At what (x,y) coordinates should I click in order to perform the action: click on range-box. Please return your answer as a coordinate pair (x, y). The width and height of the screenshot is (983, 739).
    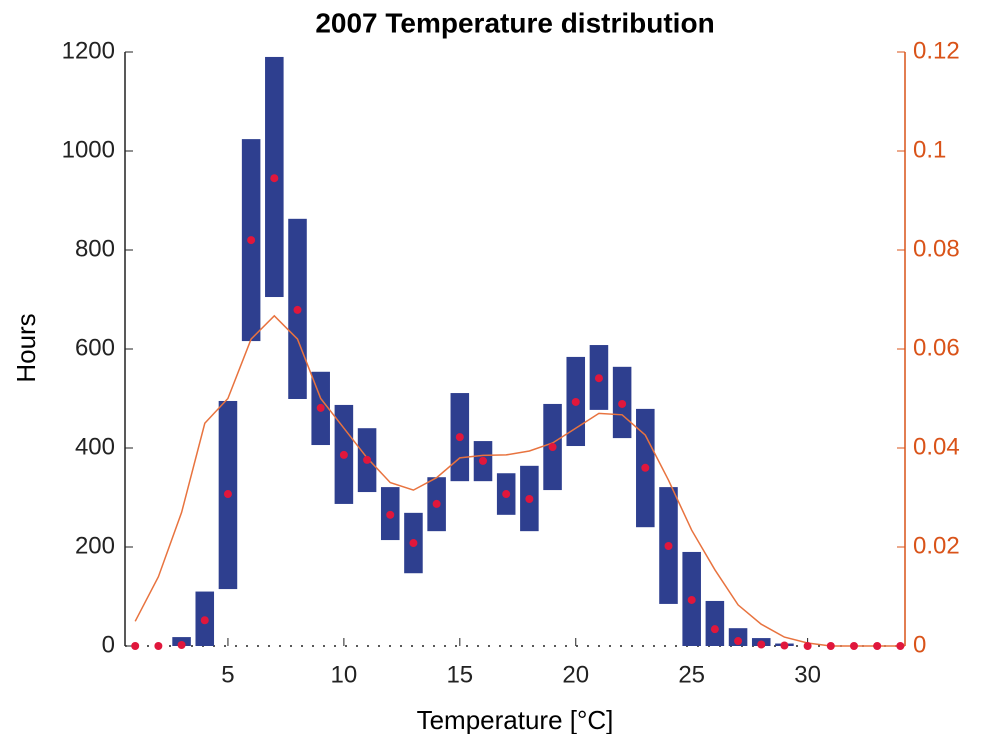
    Looking at the image, I should click on (715, 623).